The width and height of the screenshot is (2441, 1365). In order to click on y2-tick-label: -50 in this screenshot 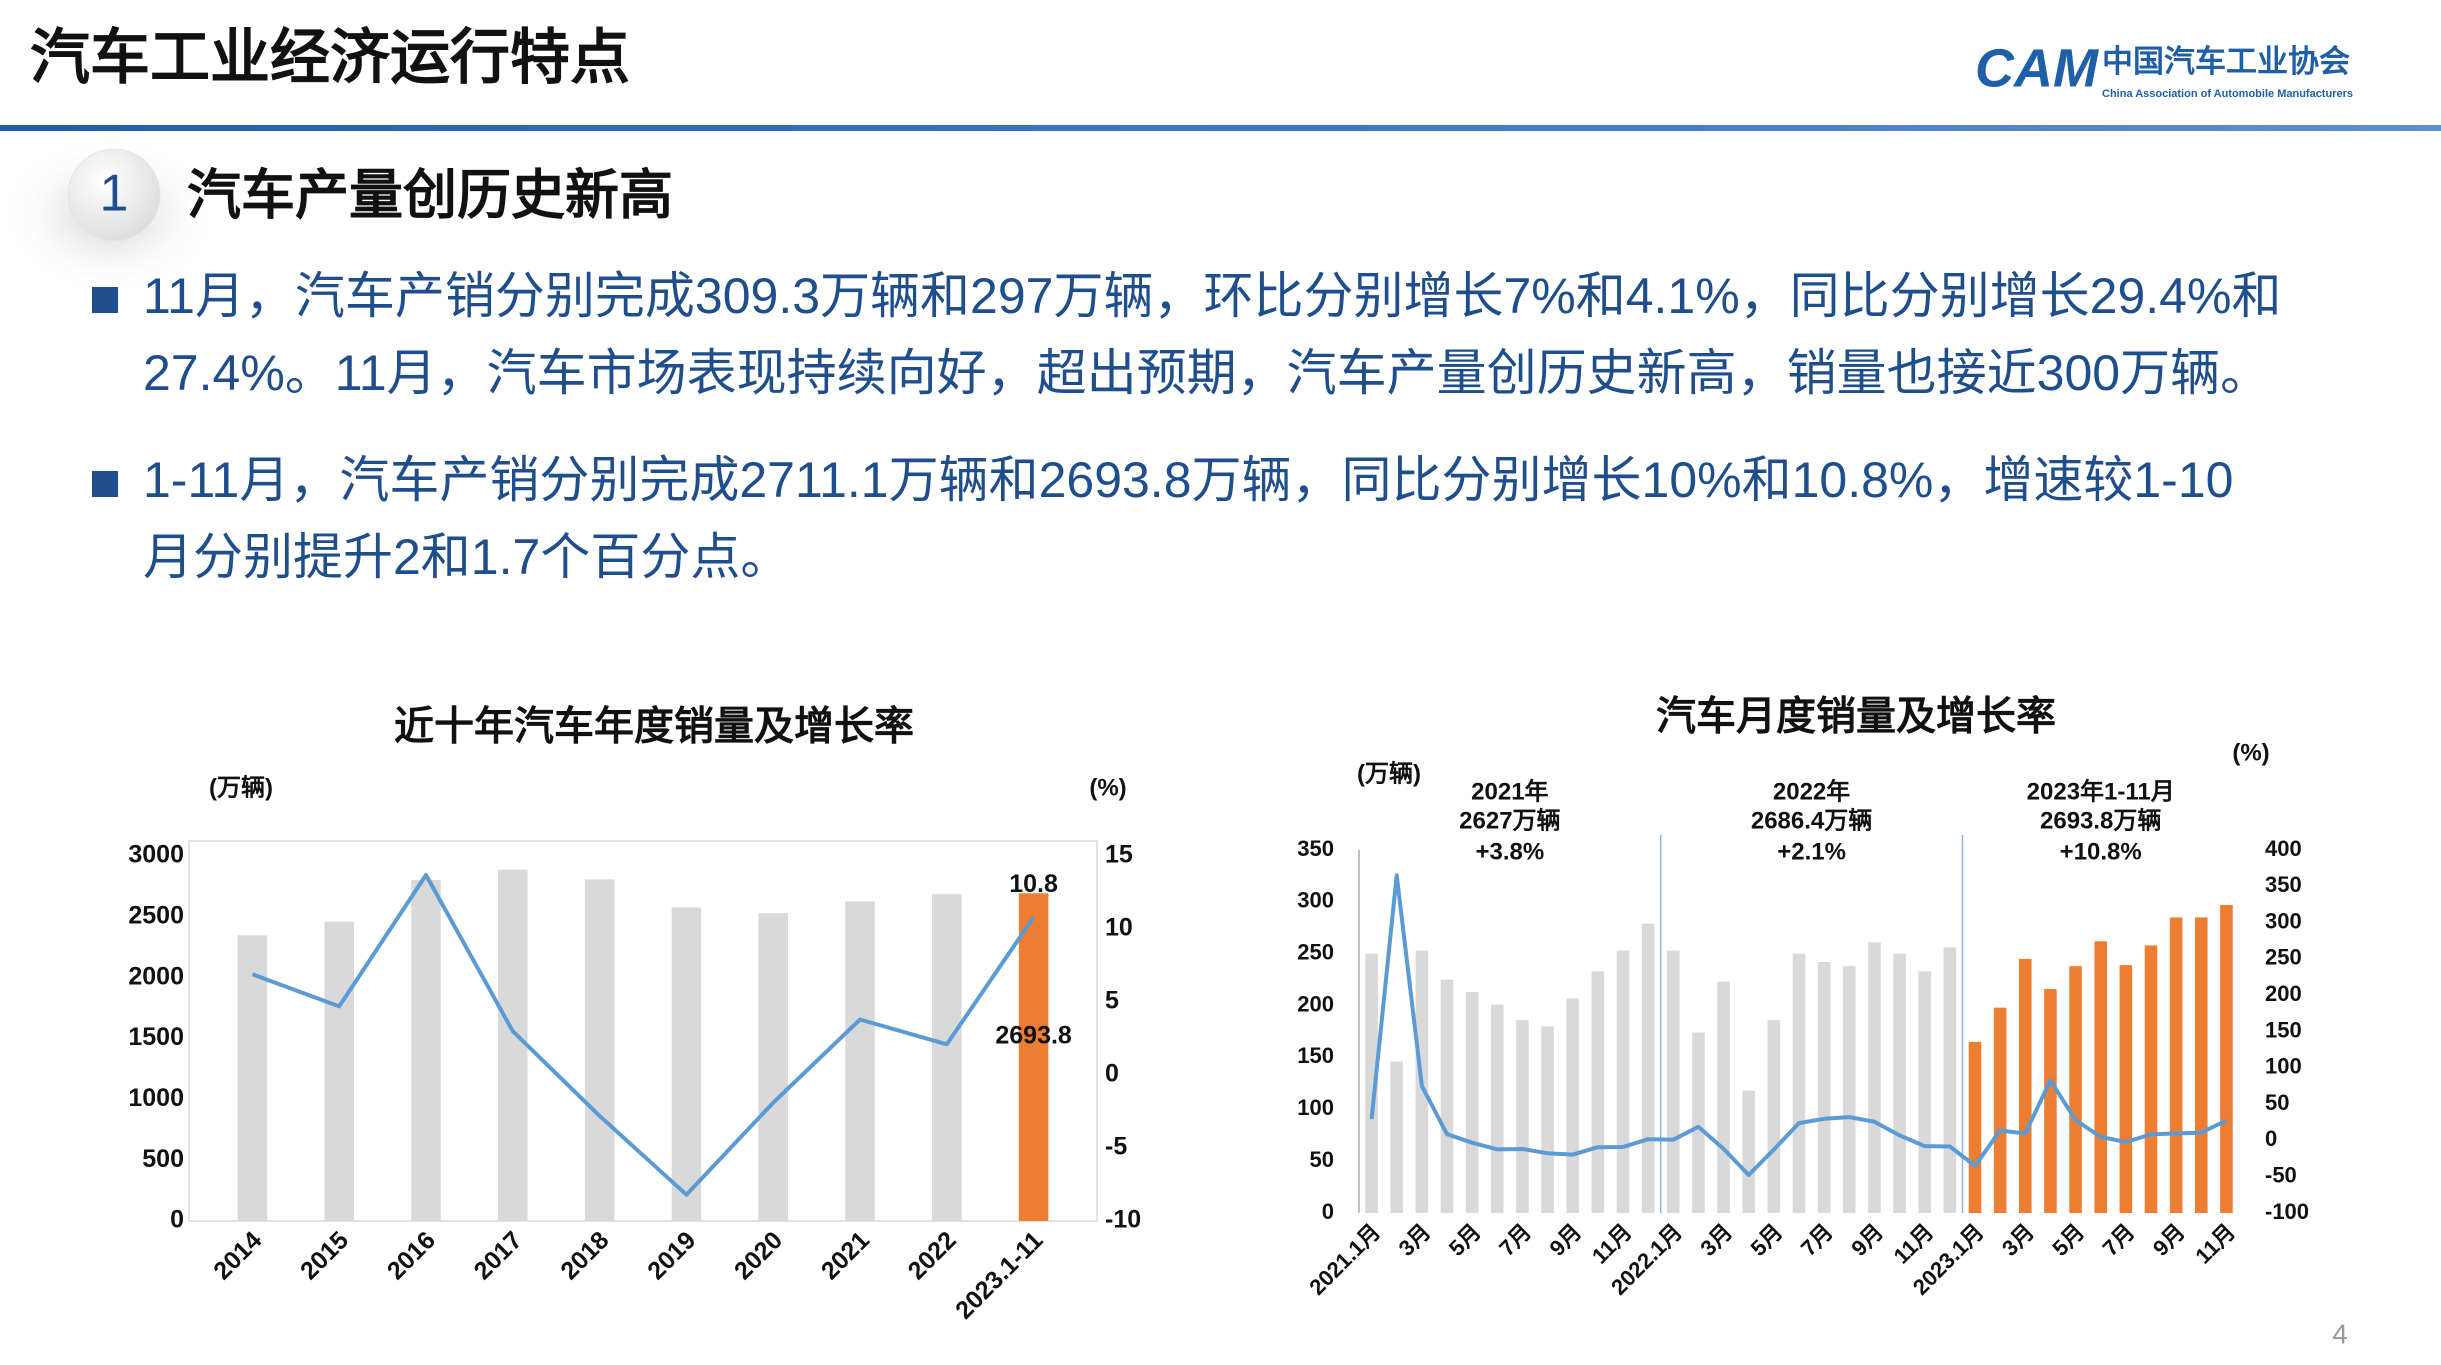, I will do `click(2281, 1175)`.